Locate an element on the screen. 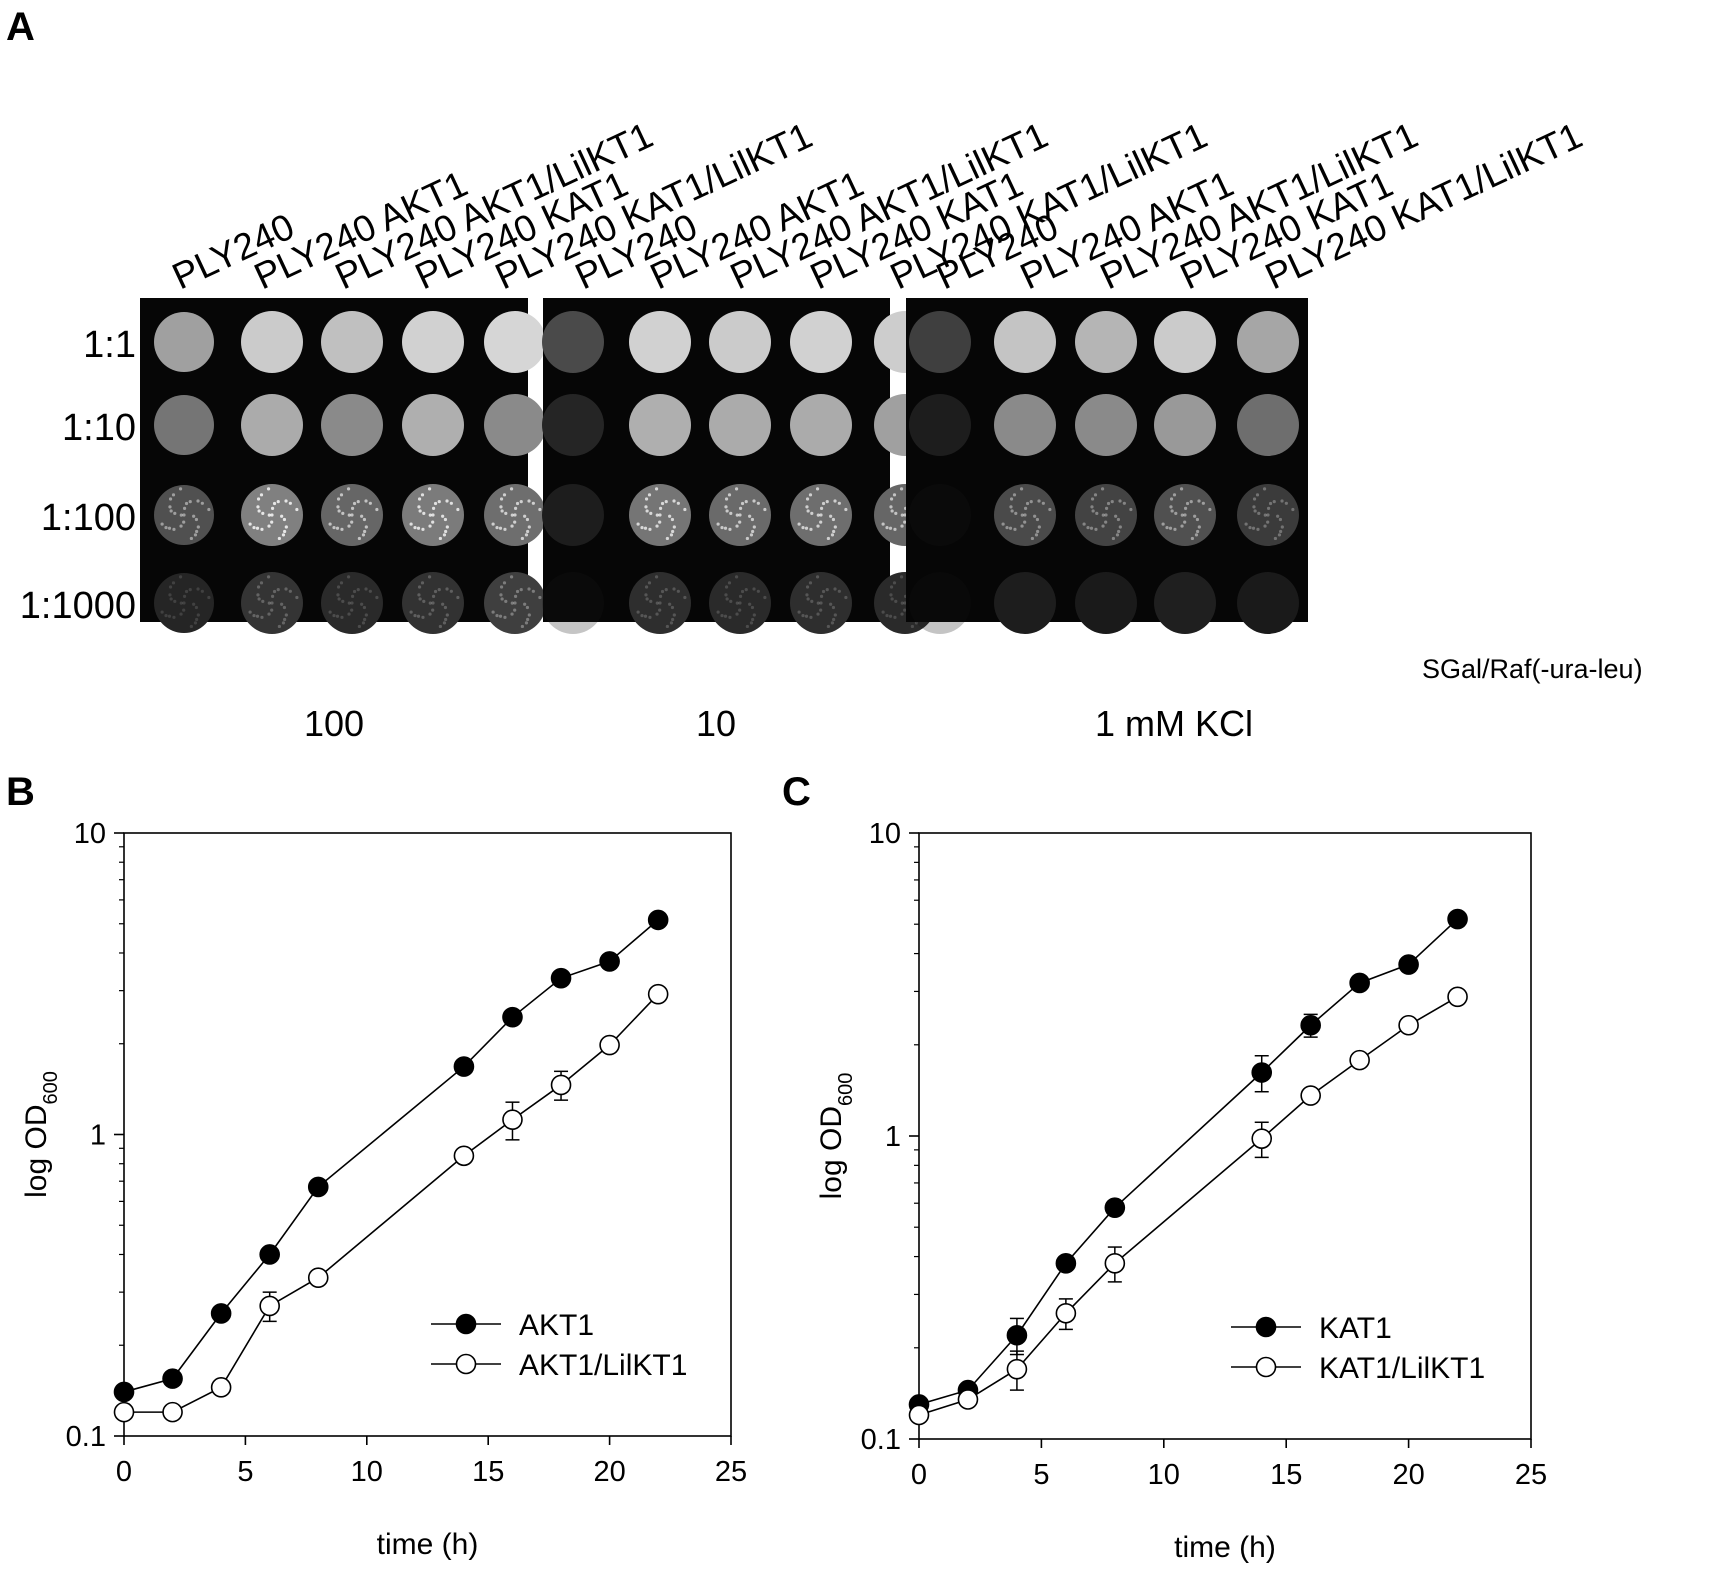 This screenshot has width=1733, height=1582. plot-frame is located at coordinates (427, 1134).